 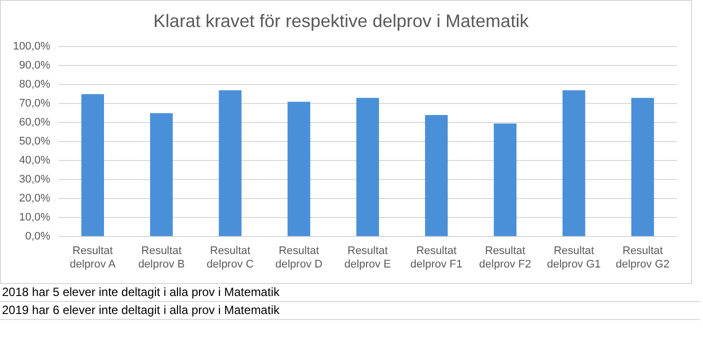 I want to click on text: 2019 har 6 elever inte deltagit i alla prov i Matematik, so click(x=350, y=311).